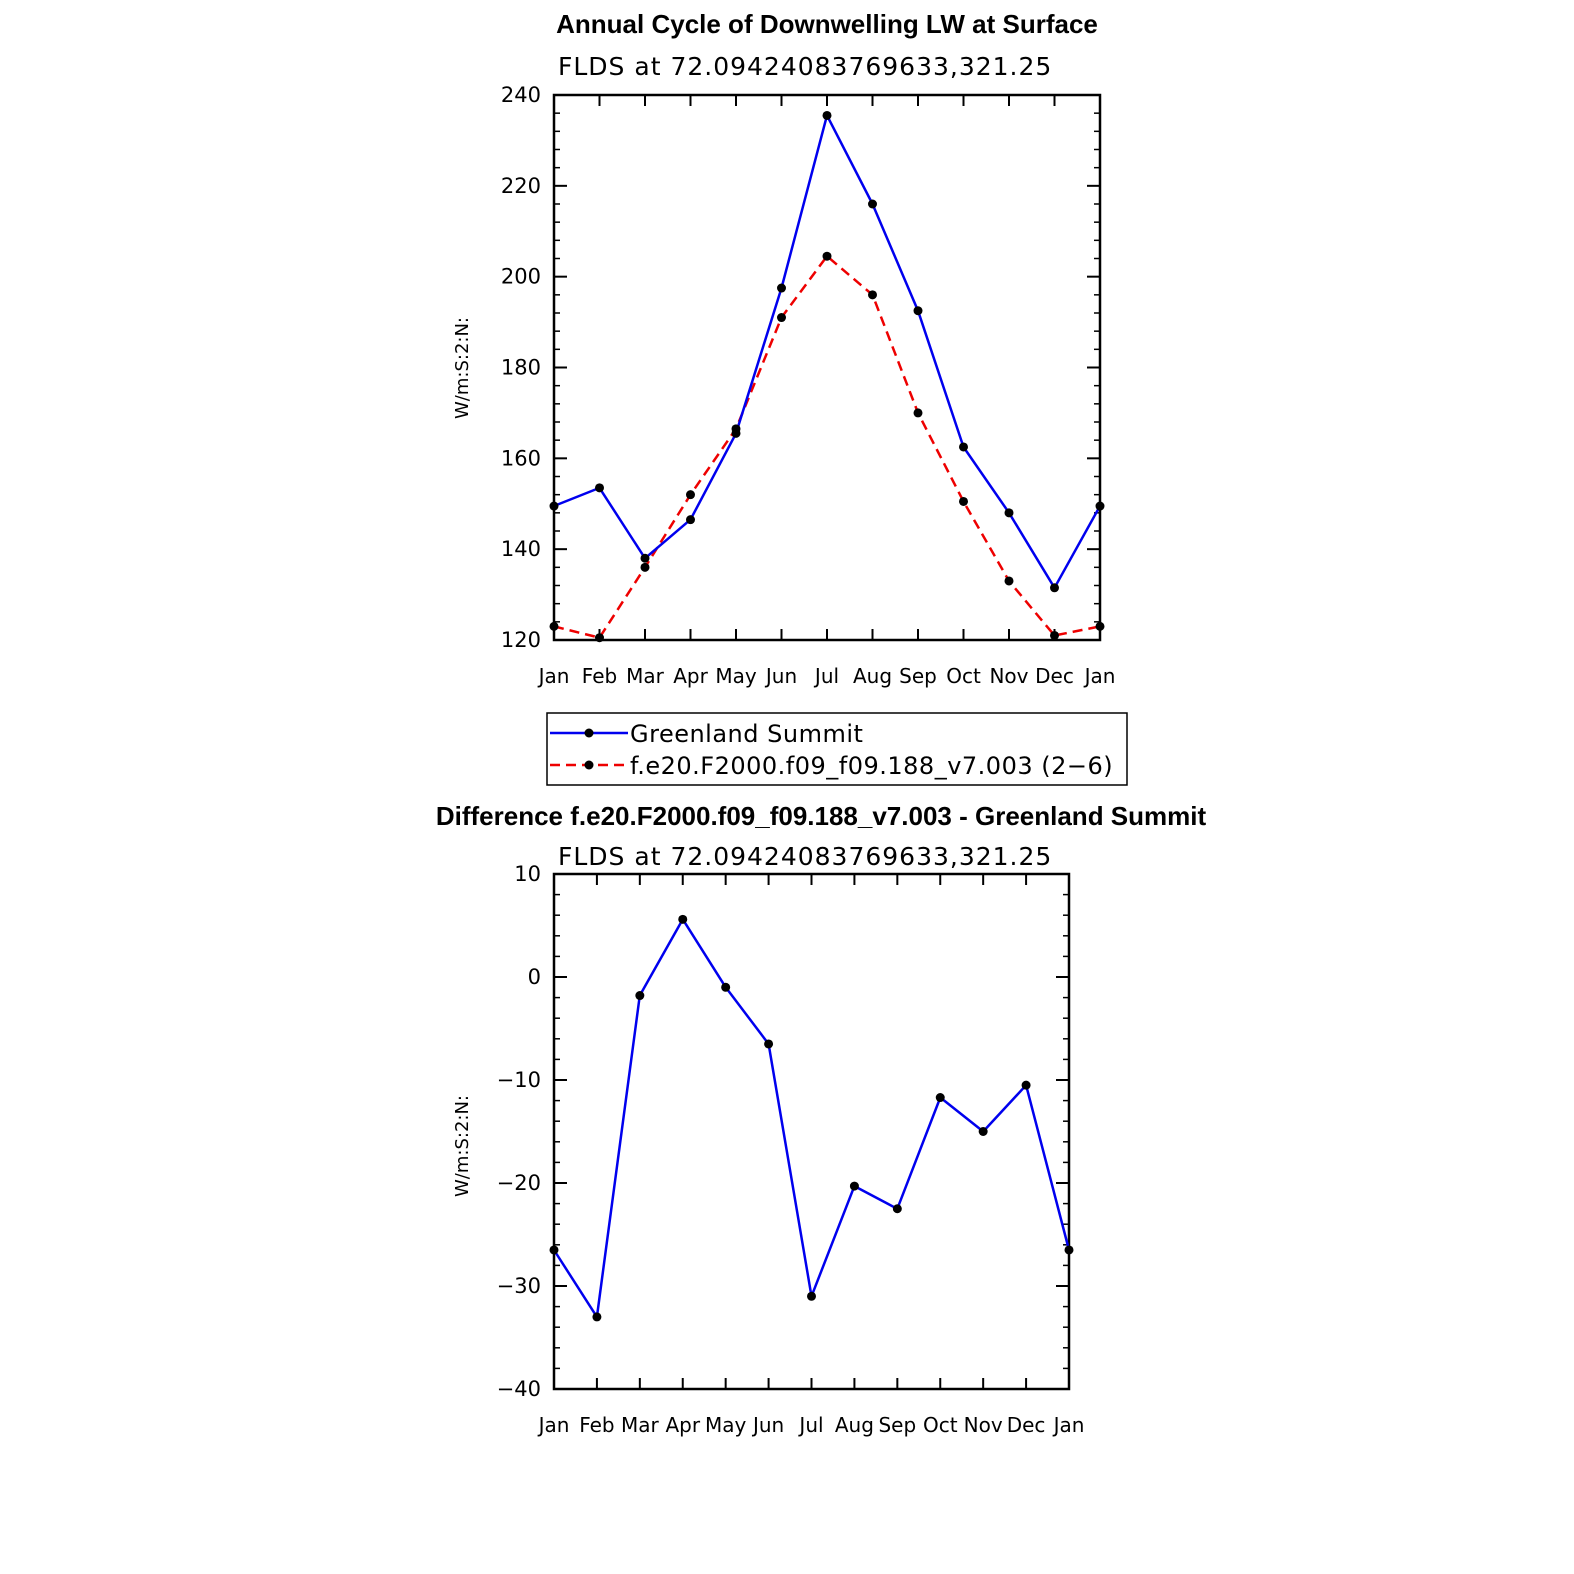  Describe the element at coordinates (690, 676) in the screenshot. I see `chart1-x-tick-label: Apr` at that location.